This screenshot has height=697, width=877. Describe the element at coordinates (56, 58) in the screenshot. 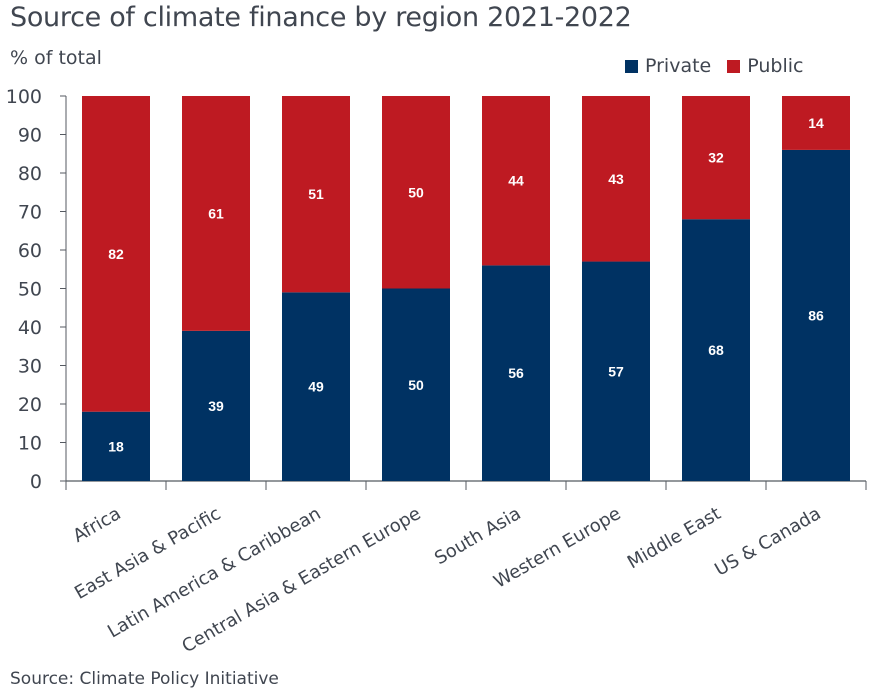

I see `y-axis-label: % of total` at that location.